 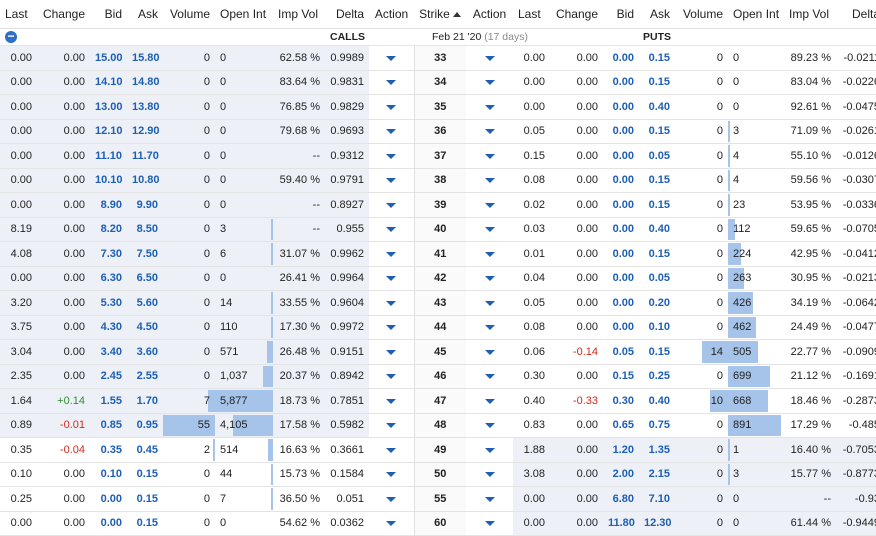 What do you see at coordinates (576, 14) in the screenshot?
I see `col-put-change: Change` at bounding box center [576, 14].